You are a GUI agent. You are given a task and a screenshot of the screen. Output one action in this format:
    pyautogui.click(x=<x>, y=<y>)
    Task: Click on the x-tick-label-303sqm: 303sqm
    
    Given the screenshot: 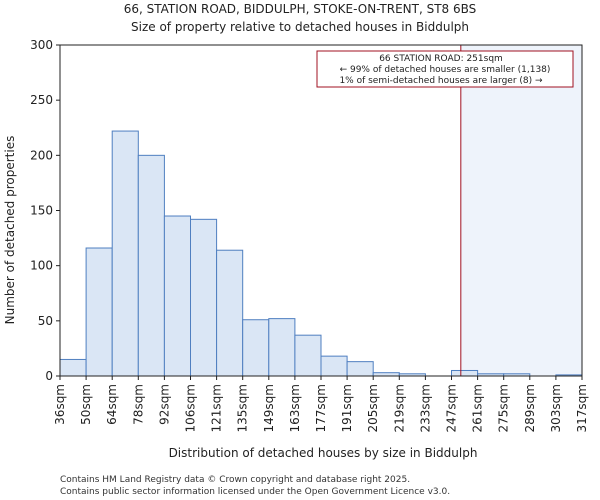 What is the action you would take?
    pyautogui.click(x=556, y=408)
    